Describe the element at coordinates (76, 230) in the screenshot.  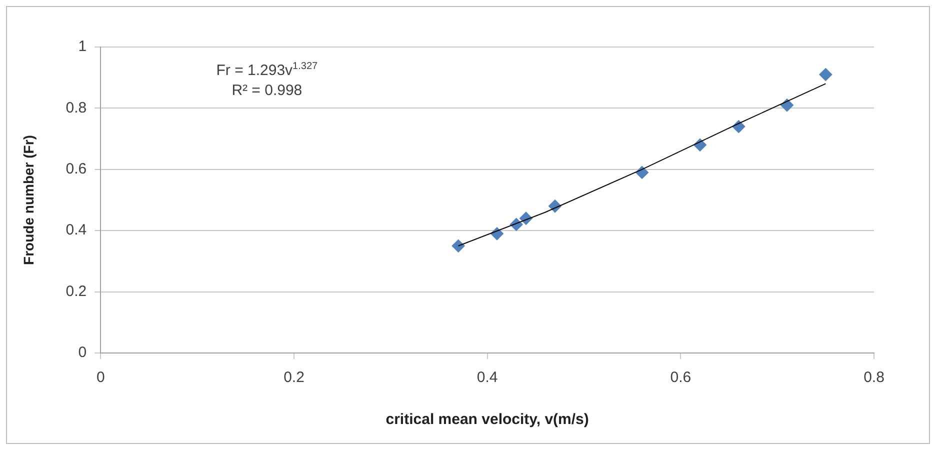
I see `y-tick-label: 0.4` at that location.